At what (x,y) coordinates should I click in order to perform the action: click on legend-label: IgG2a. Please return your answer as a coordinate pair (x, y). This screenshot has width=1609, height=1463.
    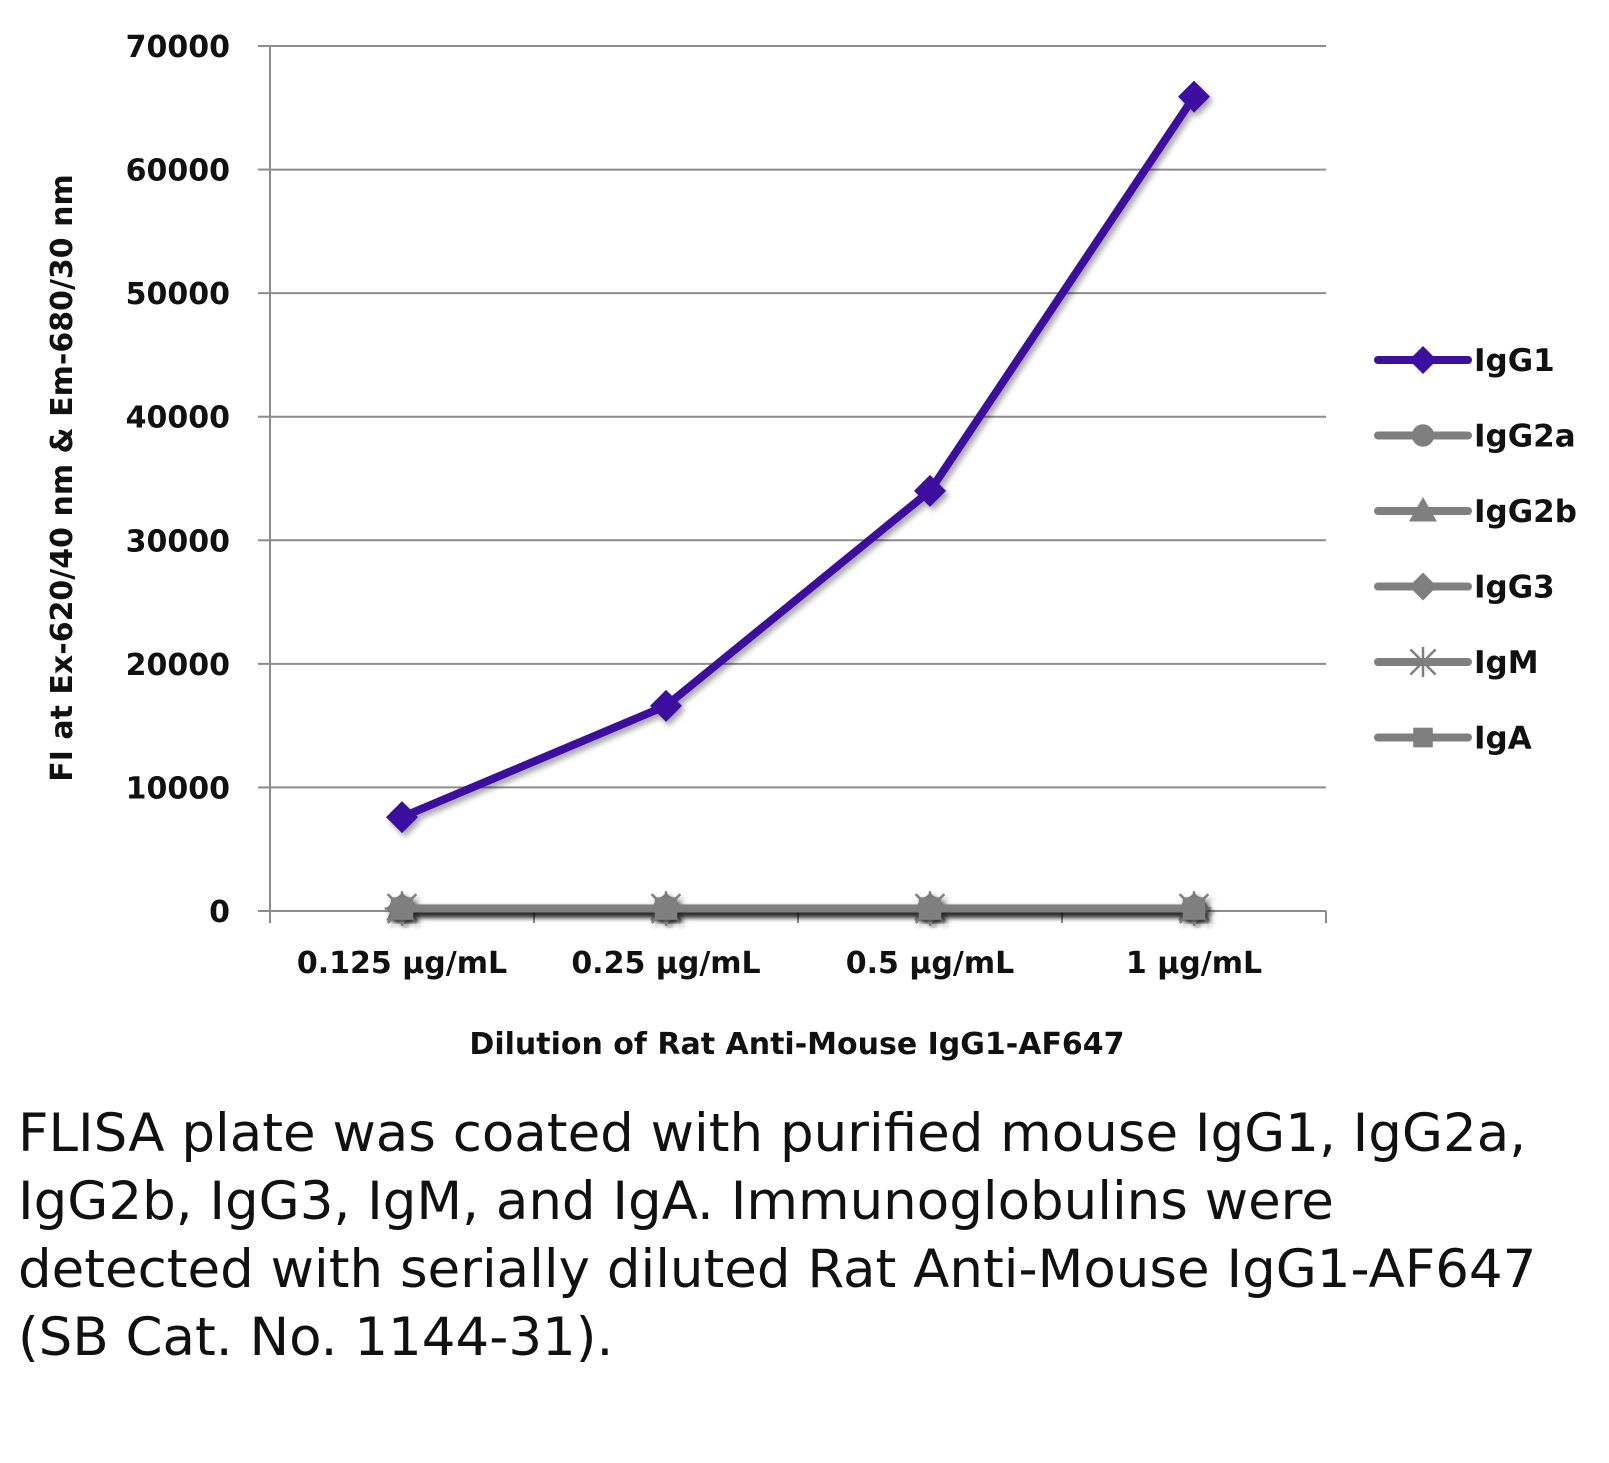
    Looking at the image, I should click on (1525, 437).